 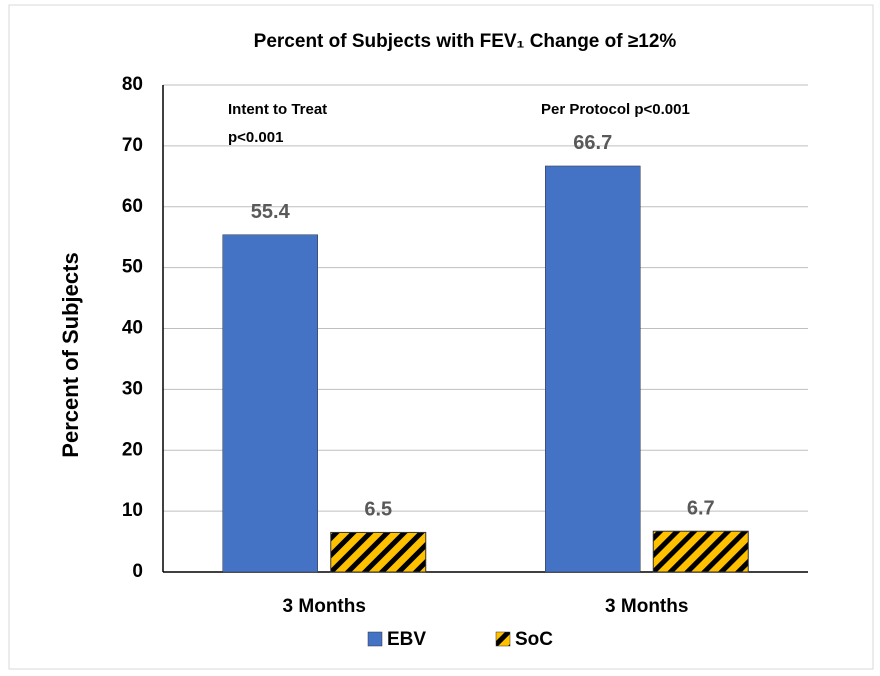 I want to click on y-tick-label: 30, so click(x=132, y=388).